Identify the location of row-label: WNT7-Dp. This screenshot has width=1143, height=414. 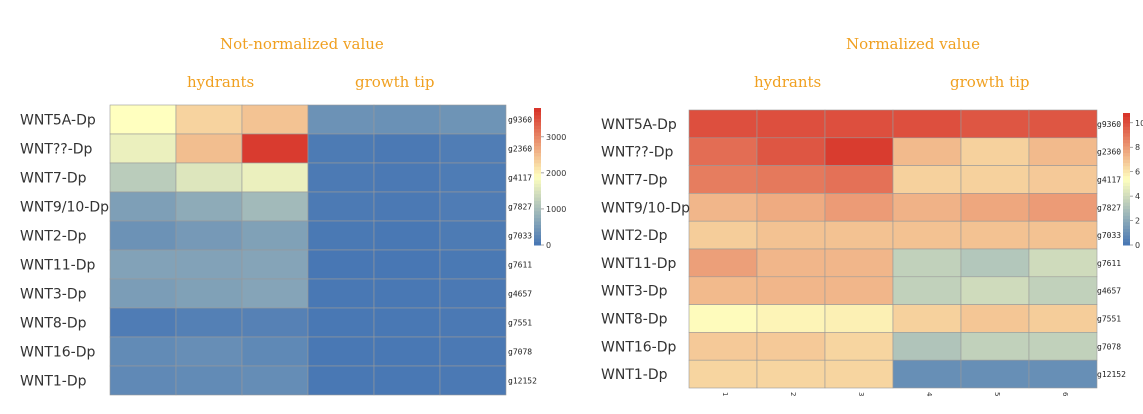
(634, 181).